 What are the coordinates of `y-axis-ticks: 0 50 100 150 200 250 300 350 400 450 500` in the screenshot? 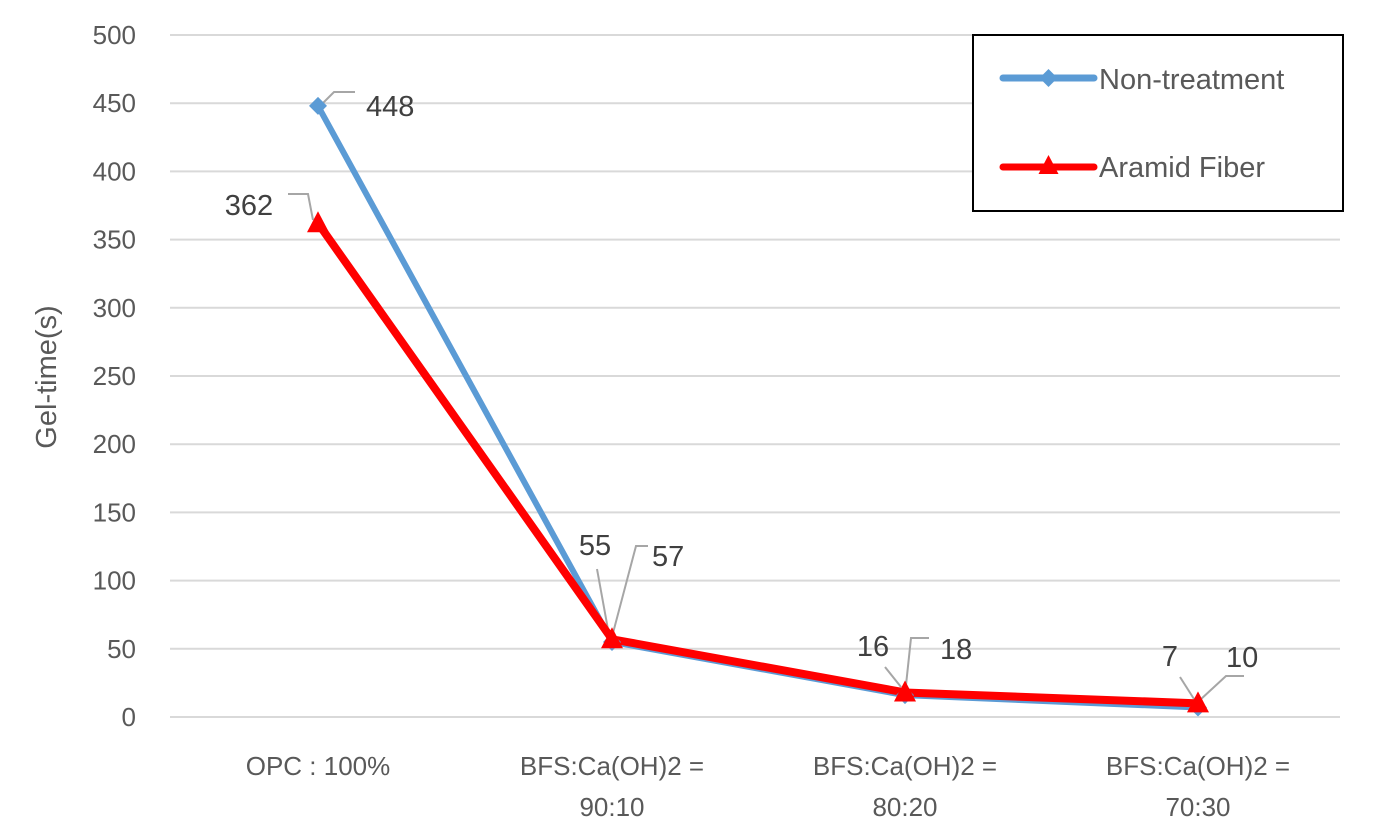 It's located at (114, 376).